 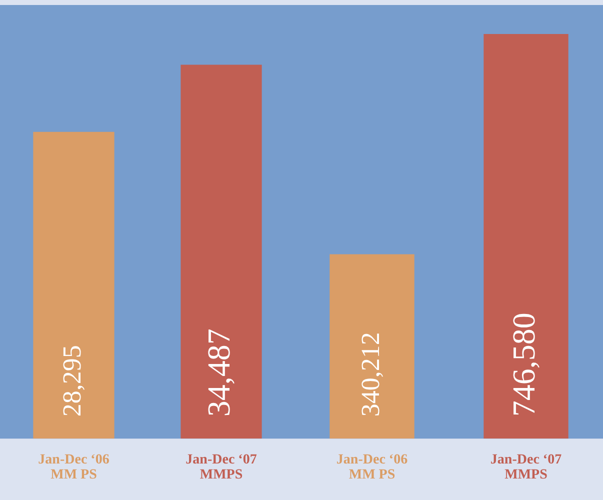 What do you see at coordinates (218, 372) in the screenshot?
I see `data-label: 34,487` at bounding box center [218, 372].